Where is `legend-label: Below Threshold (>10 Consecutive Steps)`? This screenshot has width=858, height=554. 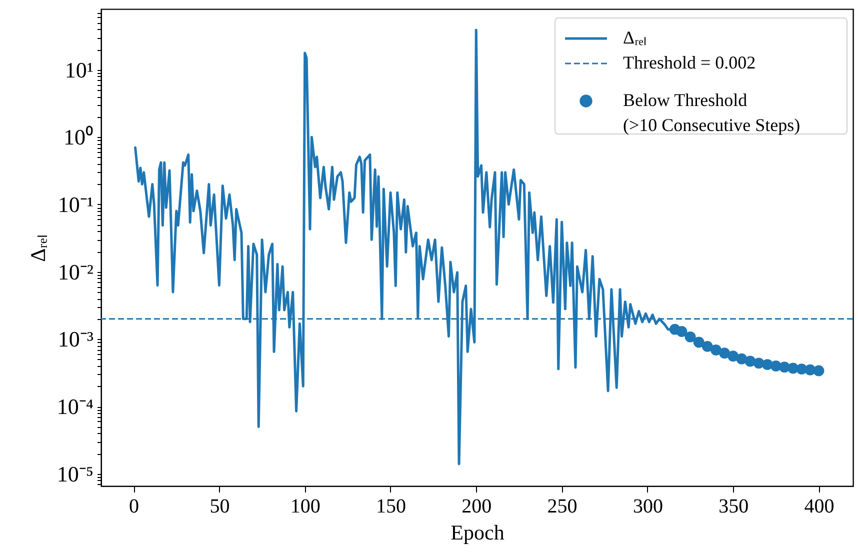
legend-label: Below Threshold (>10 Consecutive Steps) is located at coordinates (711, 112).